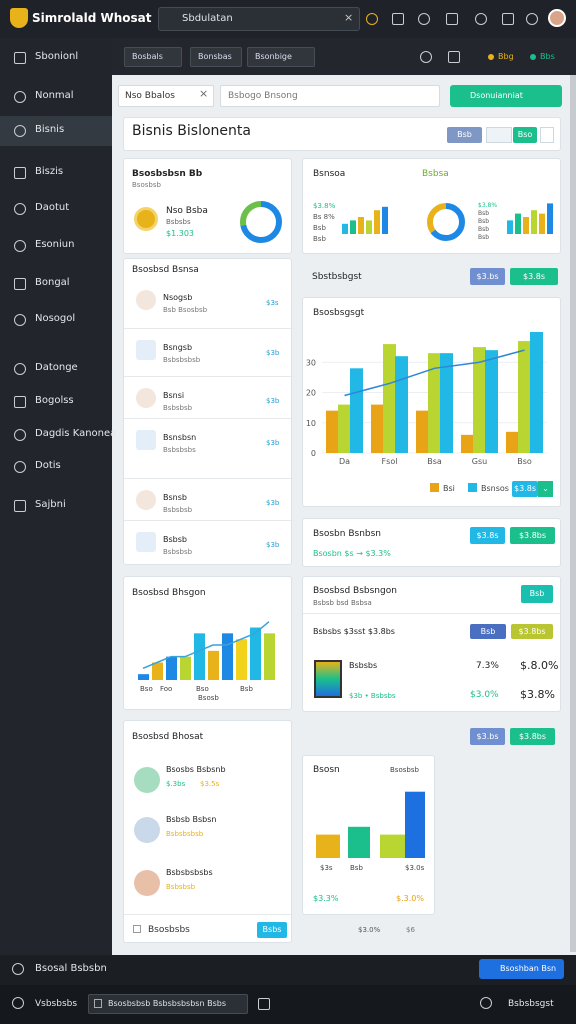 The width and height of the screenshot is (576, 1024). What do you see at coordinates (272, 930) in the screenshot?
I see `card-button: Bsbs` at bounding box center [272, 930].